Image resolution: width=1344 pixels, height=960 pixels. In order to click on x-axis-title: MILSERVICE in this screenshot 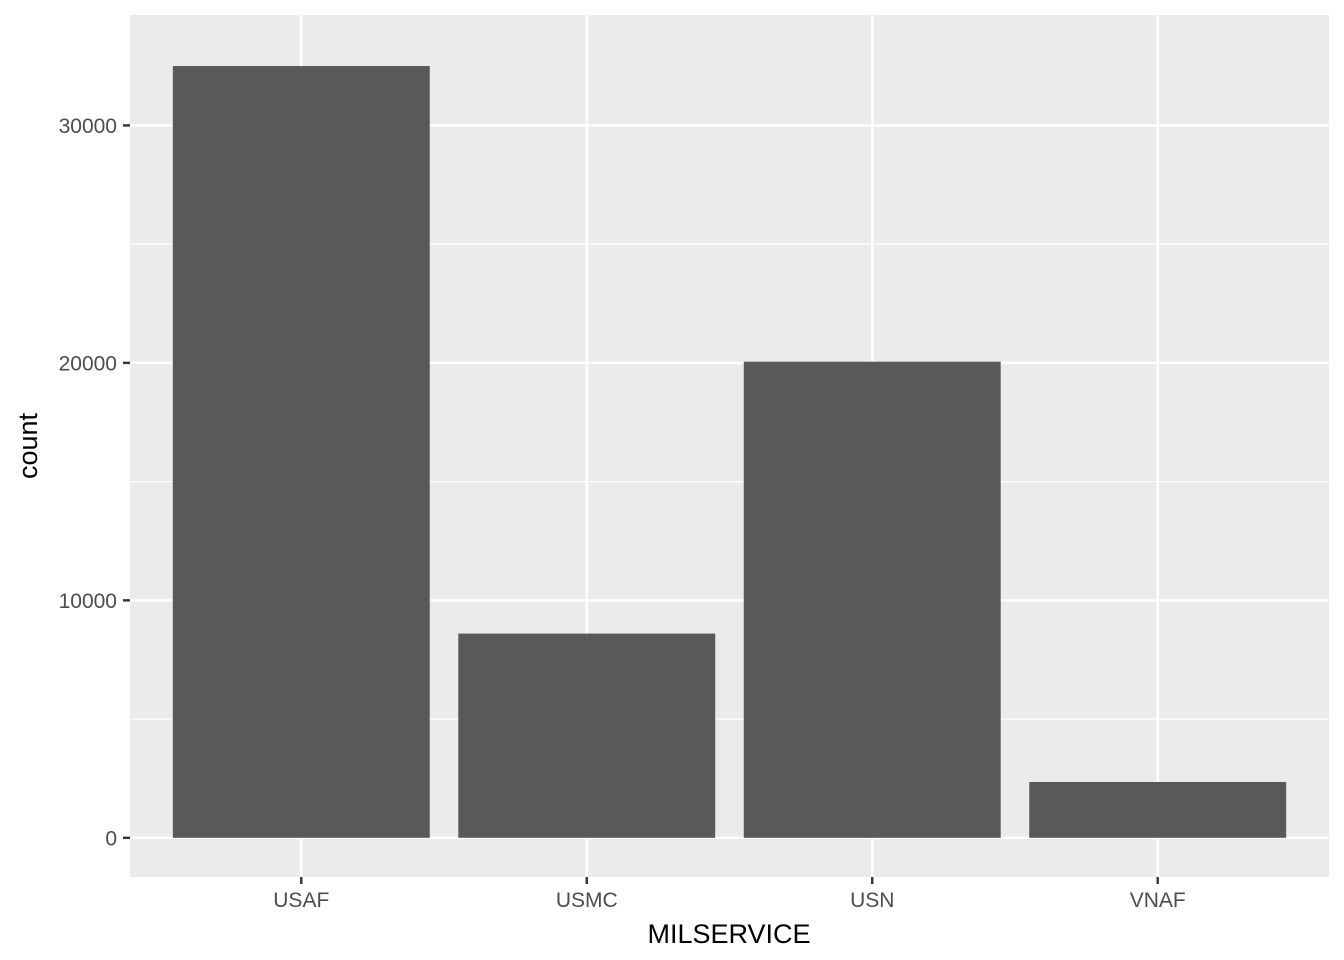, I will do `click(728, 934)`.